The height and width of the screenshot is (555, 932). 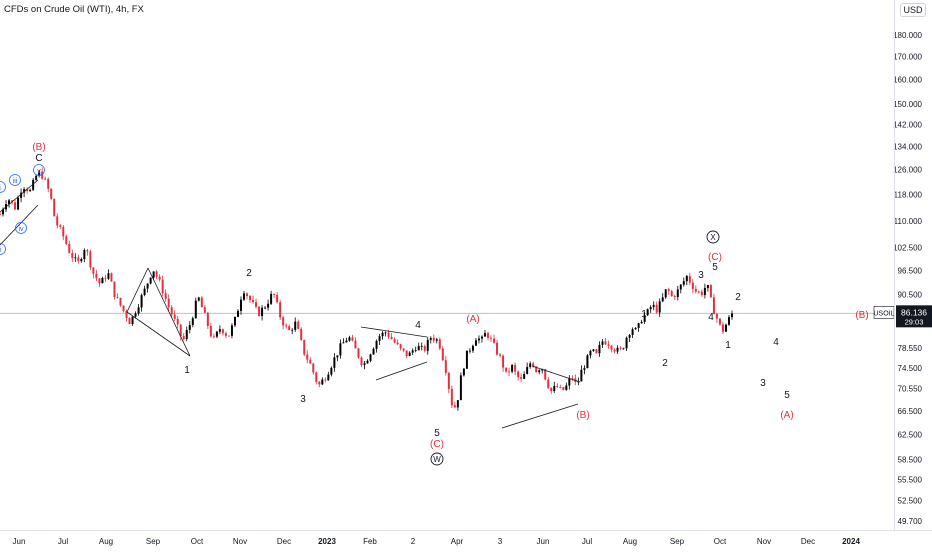 What do you see at coordinates (910, 348) in the screenshot?
I see `y-tick-label: 78.550` at bounding box center [910, 348].